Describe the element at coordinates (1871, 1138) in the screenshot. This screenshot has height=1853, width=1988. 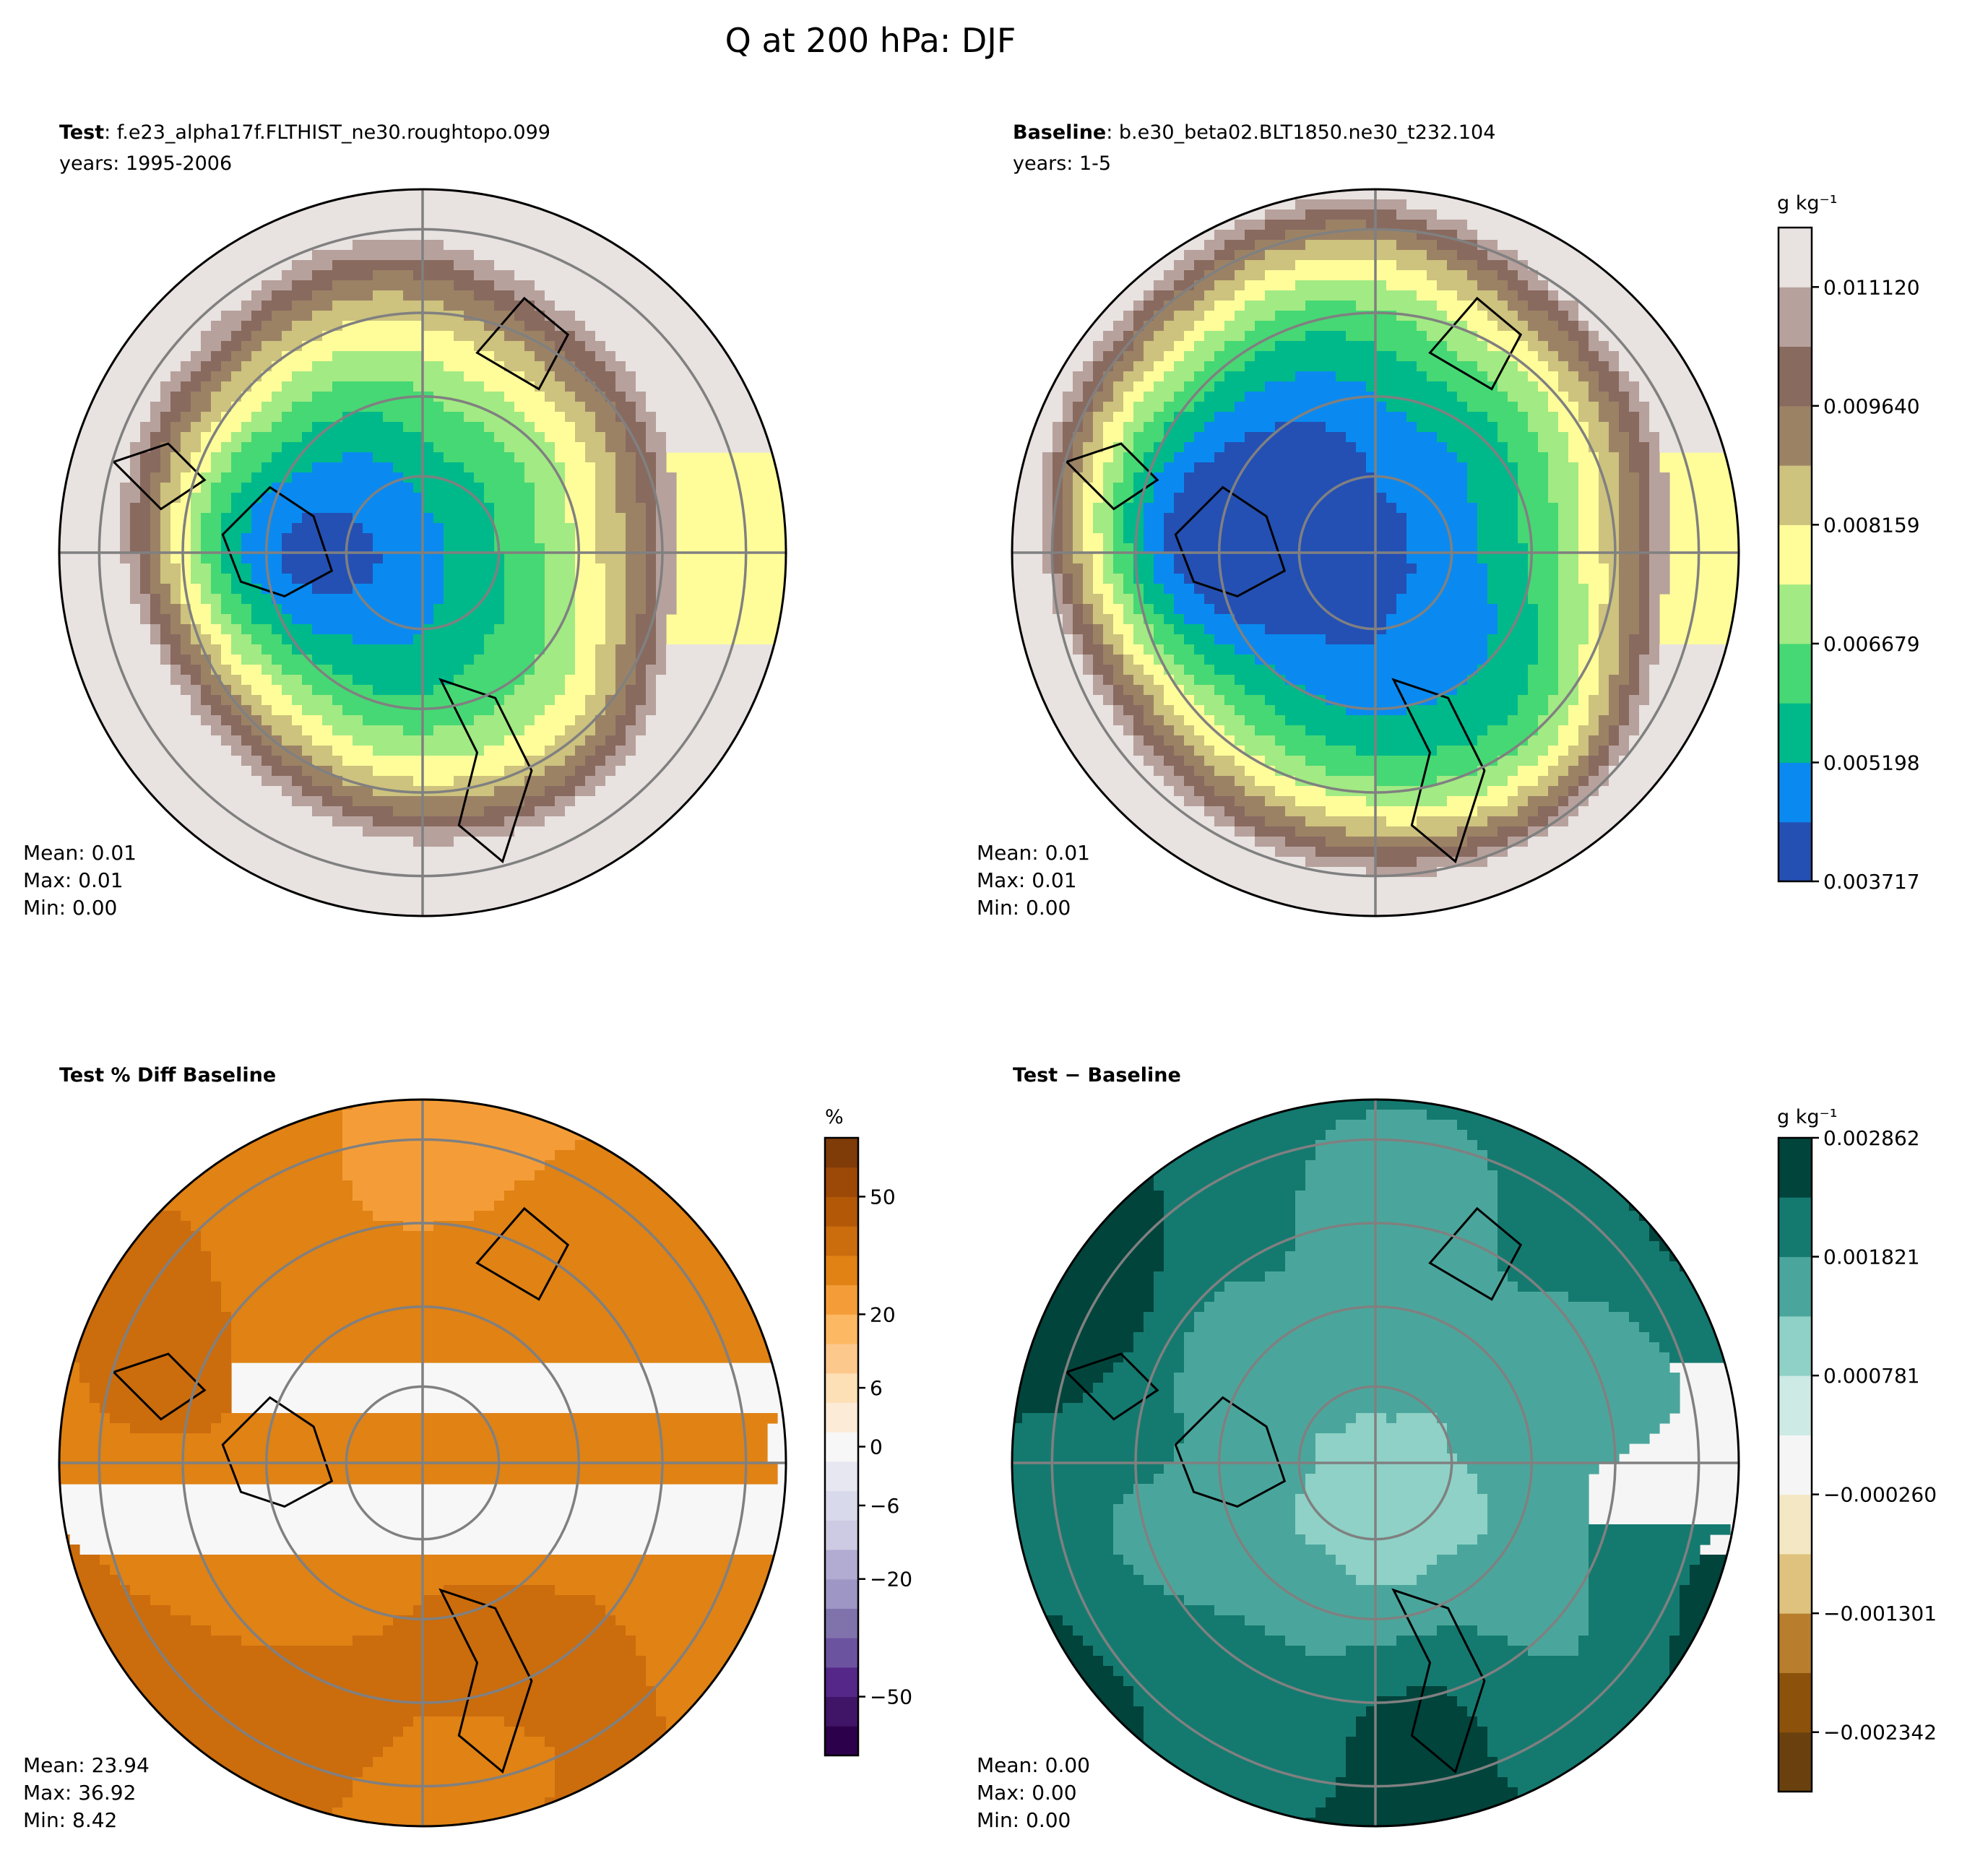
I see `colorbar-tick-label: 0.002862` at that location.